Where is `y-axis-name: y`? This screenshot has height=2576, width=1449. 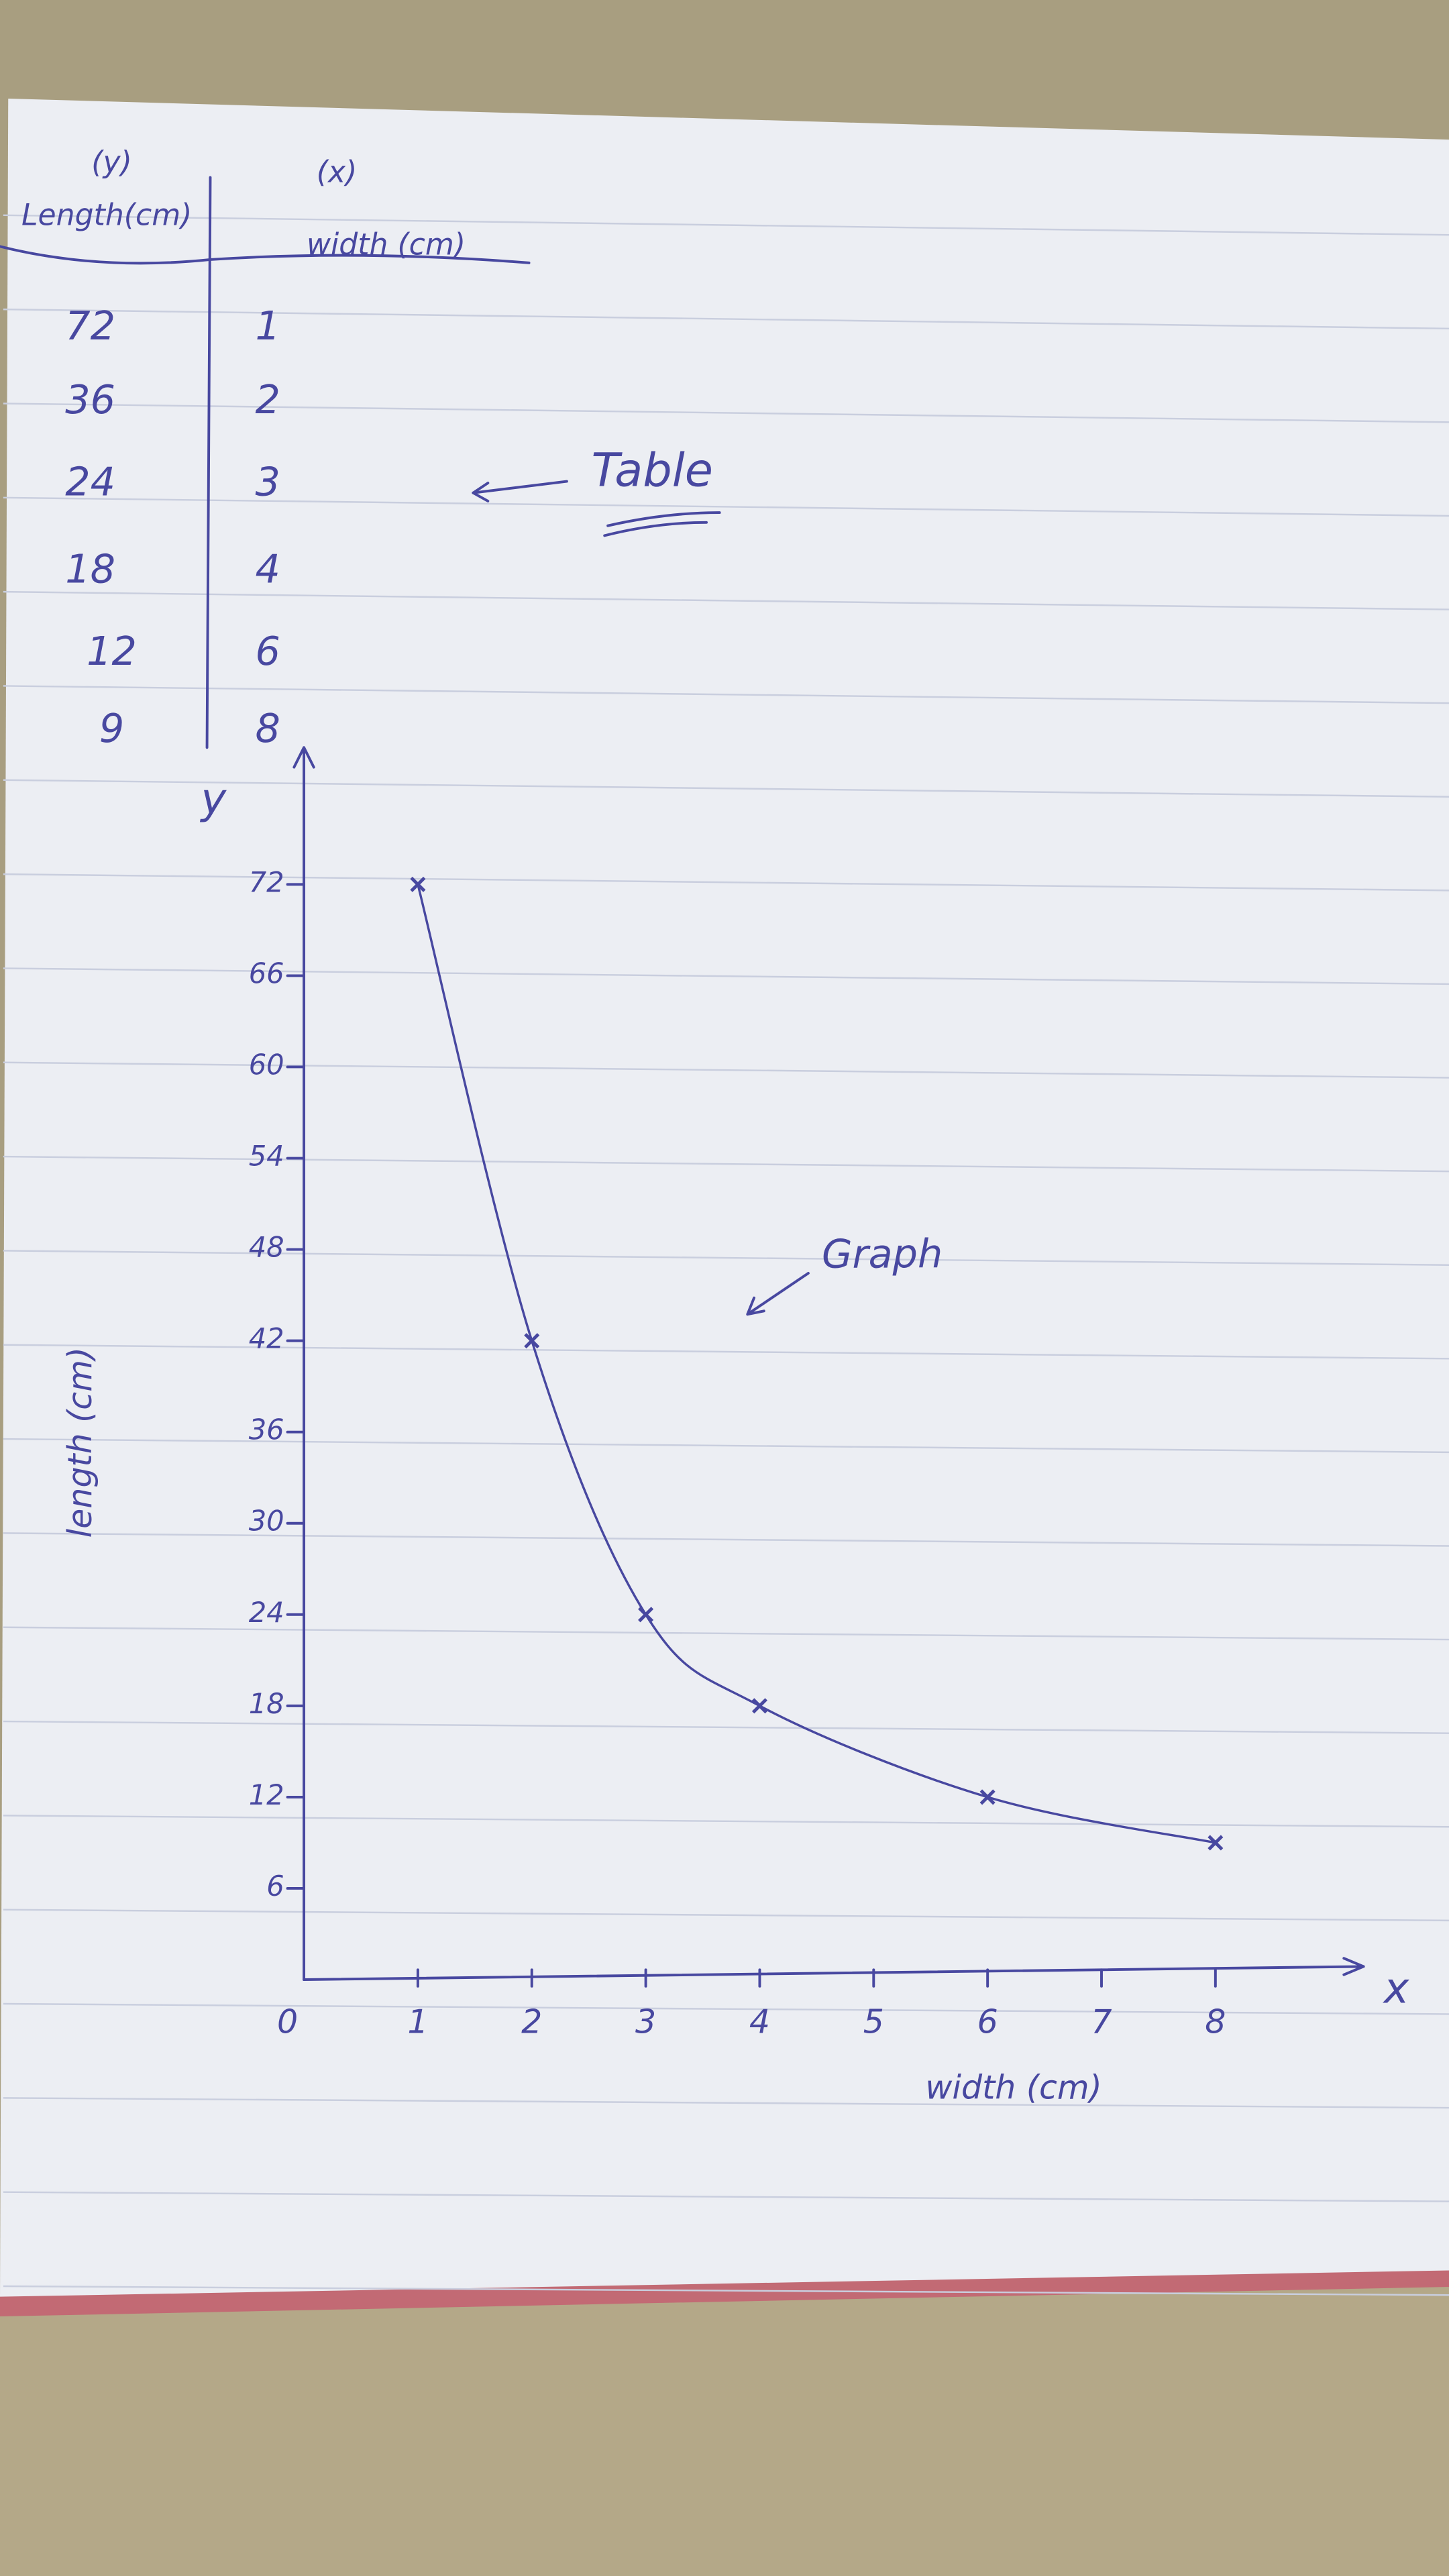
y-axis-name: y is located at coordinates (213, 799).